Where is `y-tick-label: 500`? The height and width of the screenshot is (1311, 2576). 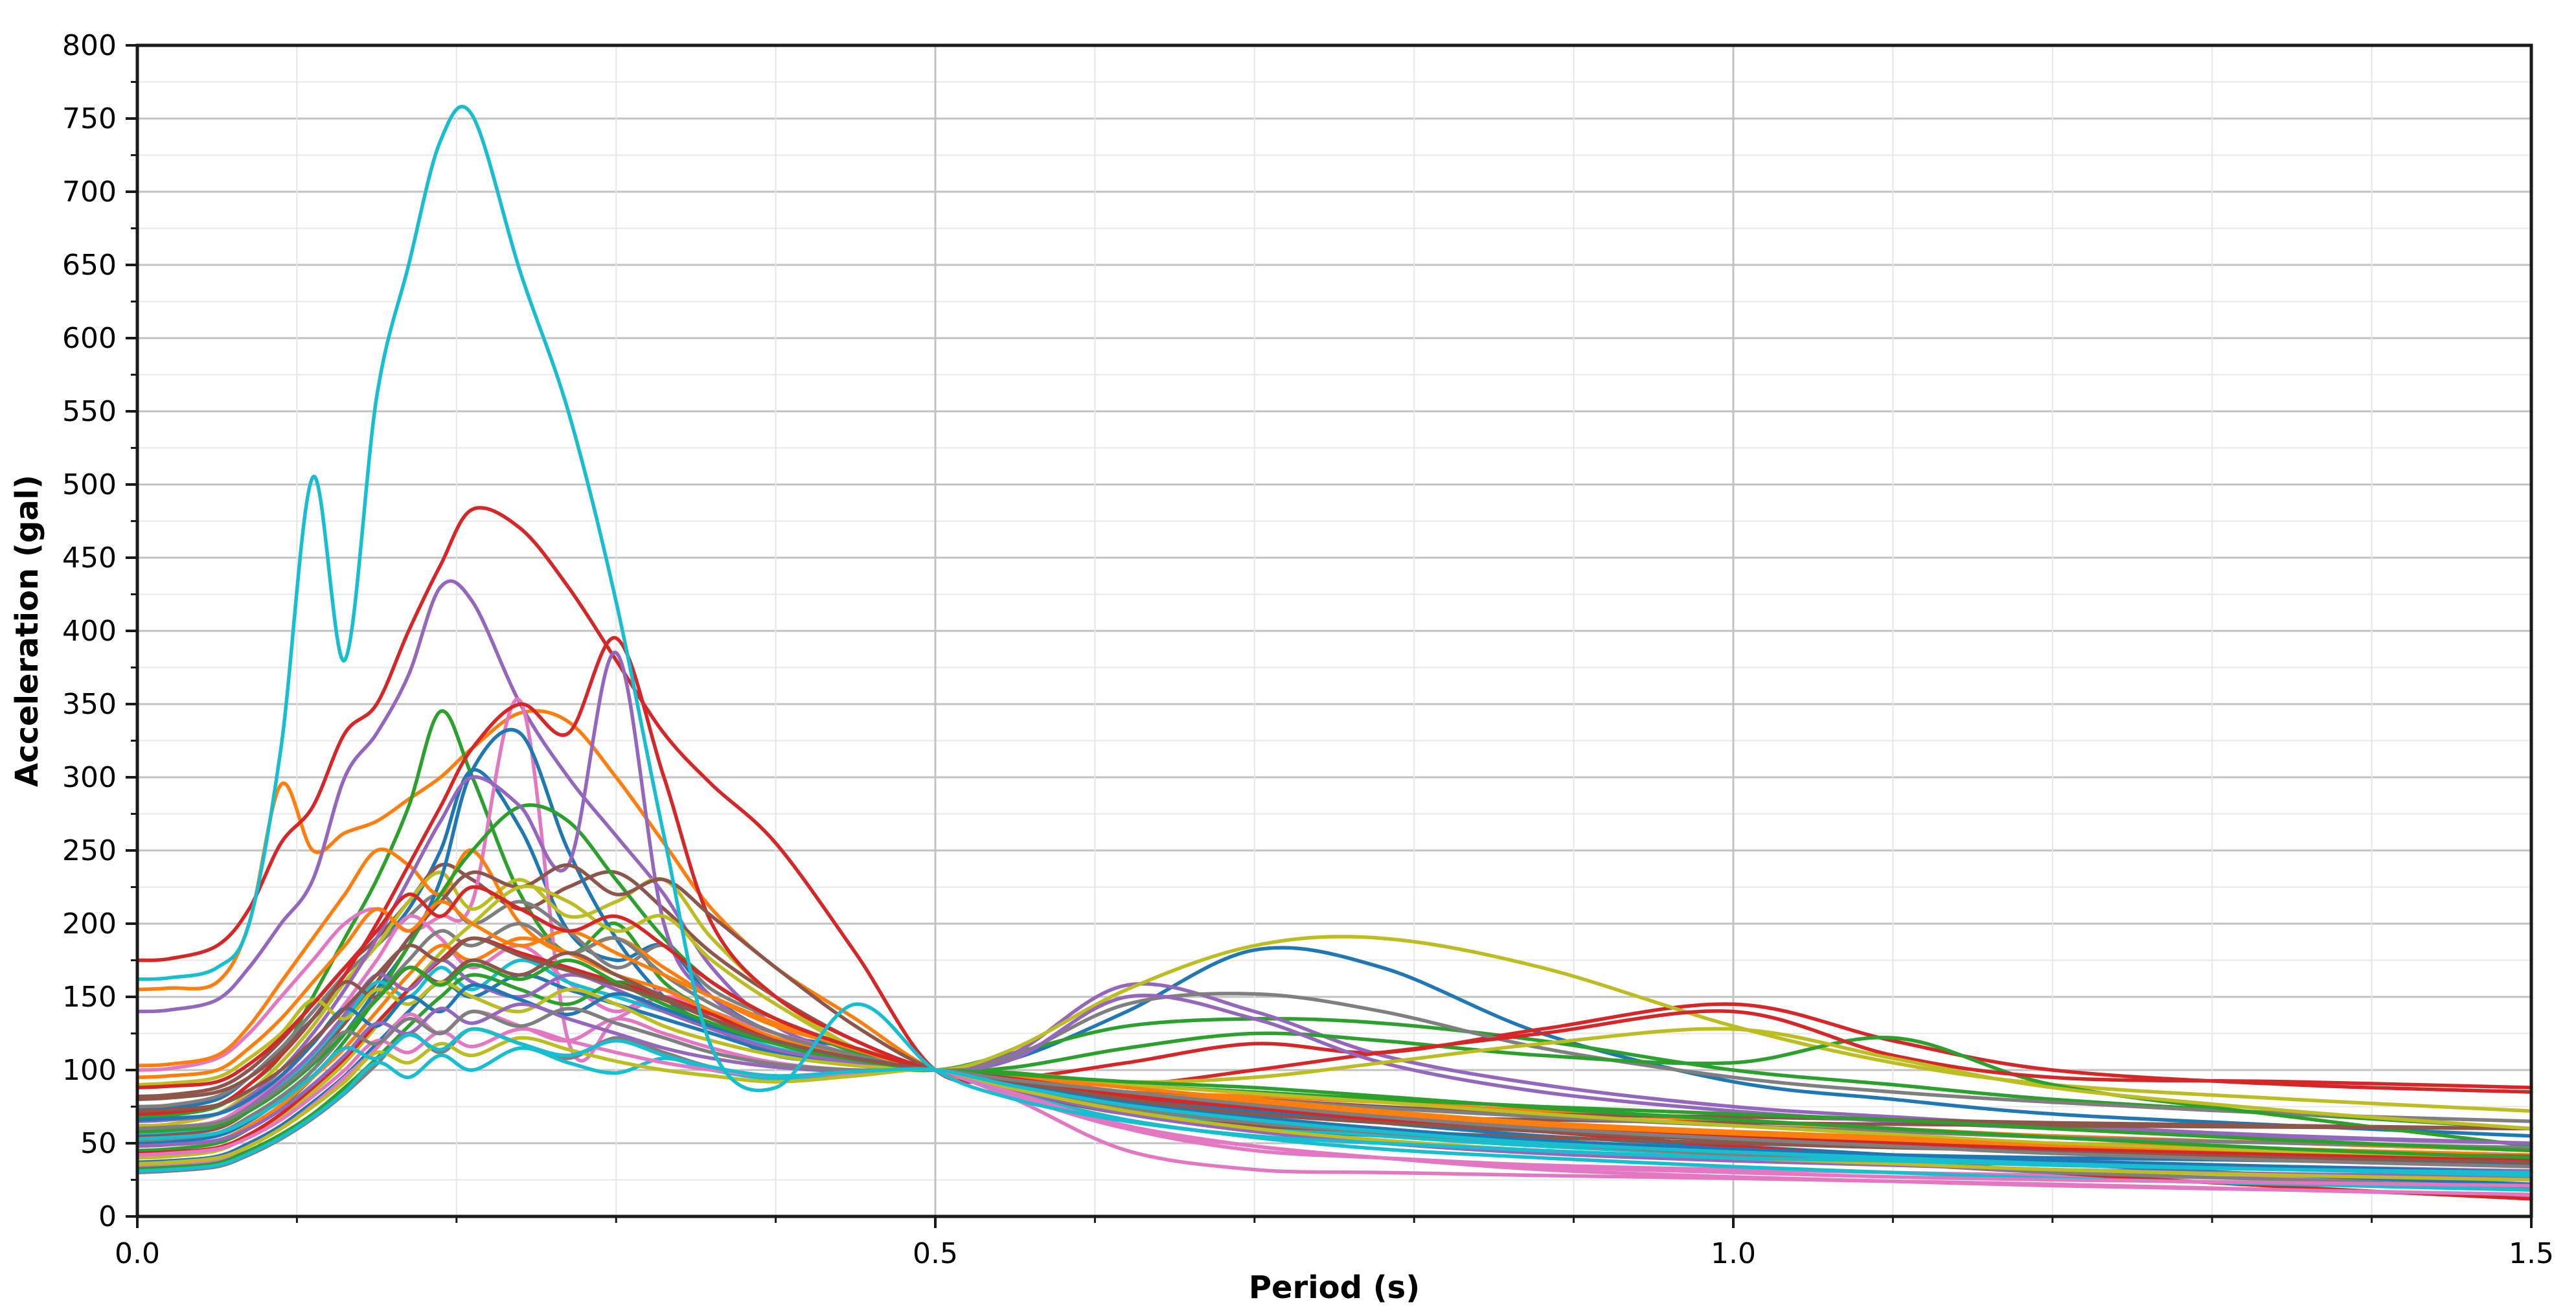
y-tick-label: 500 is located at coordinates (89, 484).